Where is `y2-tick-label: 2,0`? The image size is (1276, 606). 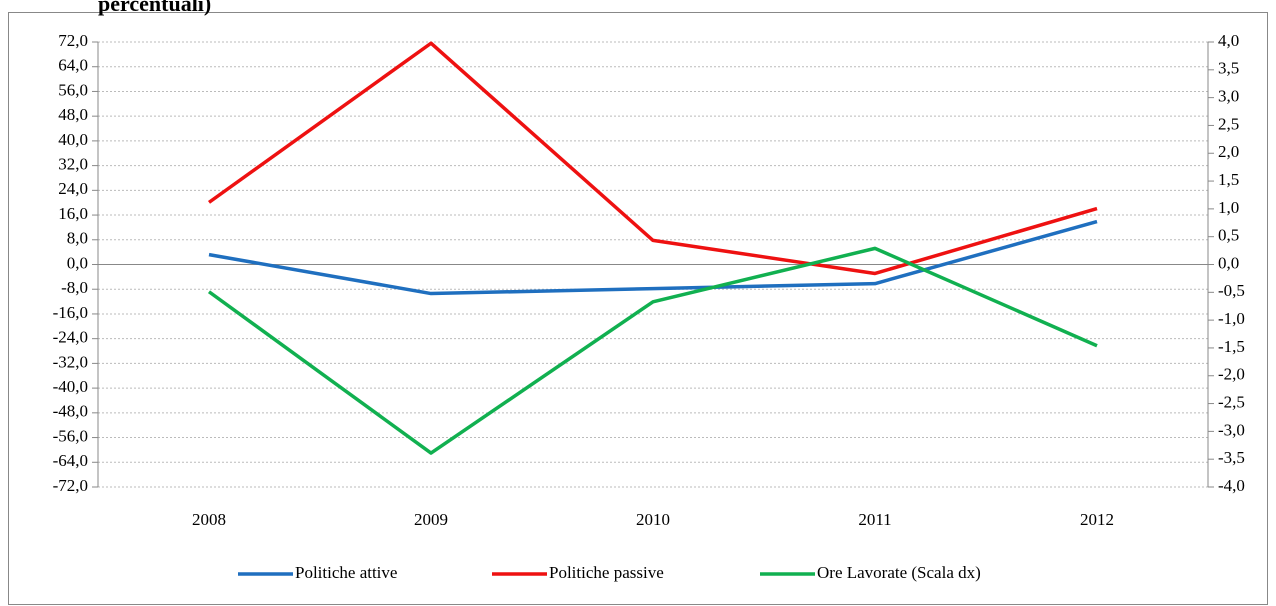 y2-tick-label: 2,0 is located at coordinates (1228, 151).